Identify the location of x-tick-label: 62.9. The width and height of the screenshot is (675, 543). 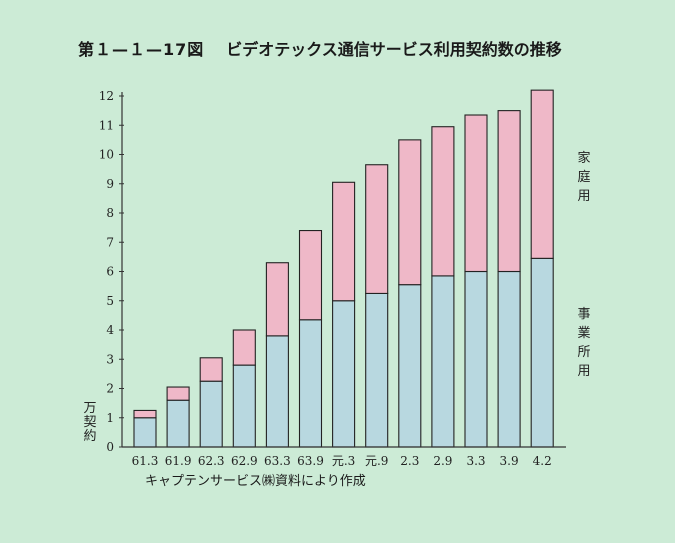
(244, 461).